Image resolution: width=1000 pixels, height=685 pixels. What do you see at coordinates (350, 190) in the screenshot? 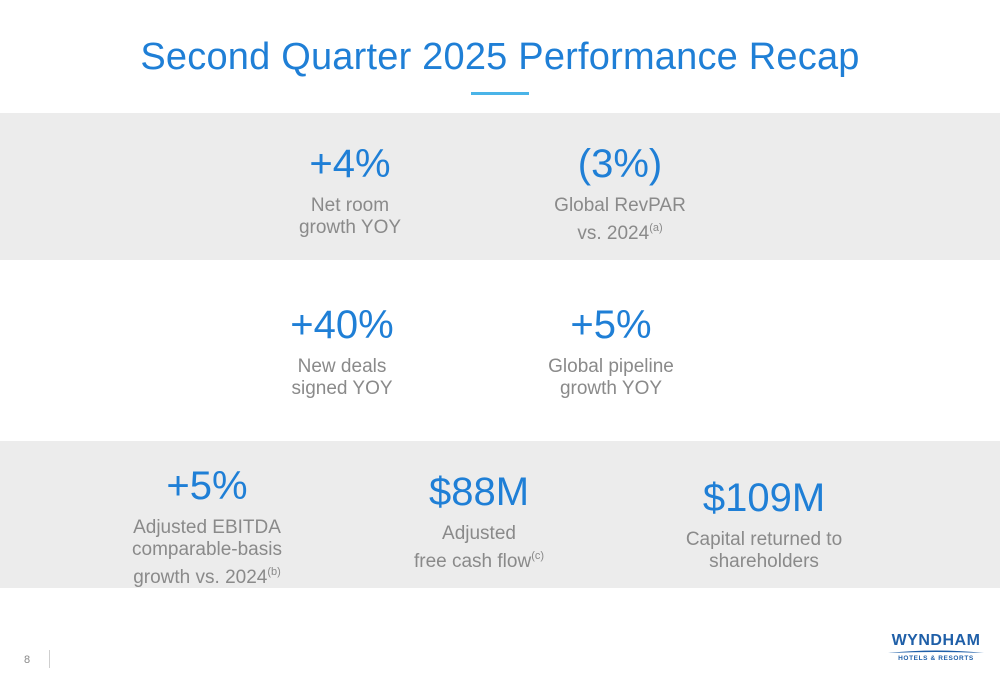
I see `stat-net-room-growth: +4% Net room growth YOY` at bounding box center [350, 190].